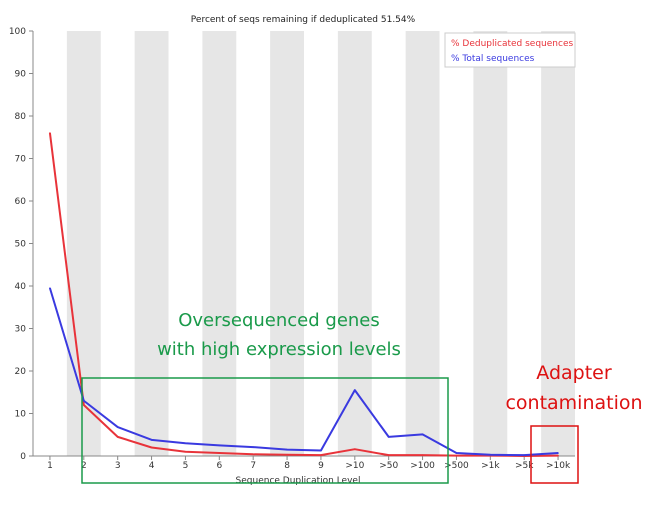 Image resolution: width=649 pixels, height=505 pixels. Describe the element at coordinates (253, 466) in the screenshot. I see `x-tick-label: 7` at that location.